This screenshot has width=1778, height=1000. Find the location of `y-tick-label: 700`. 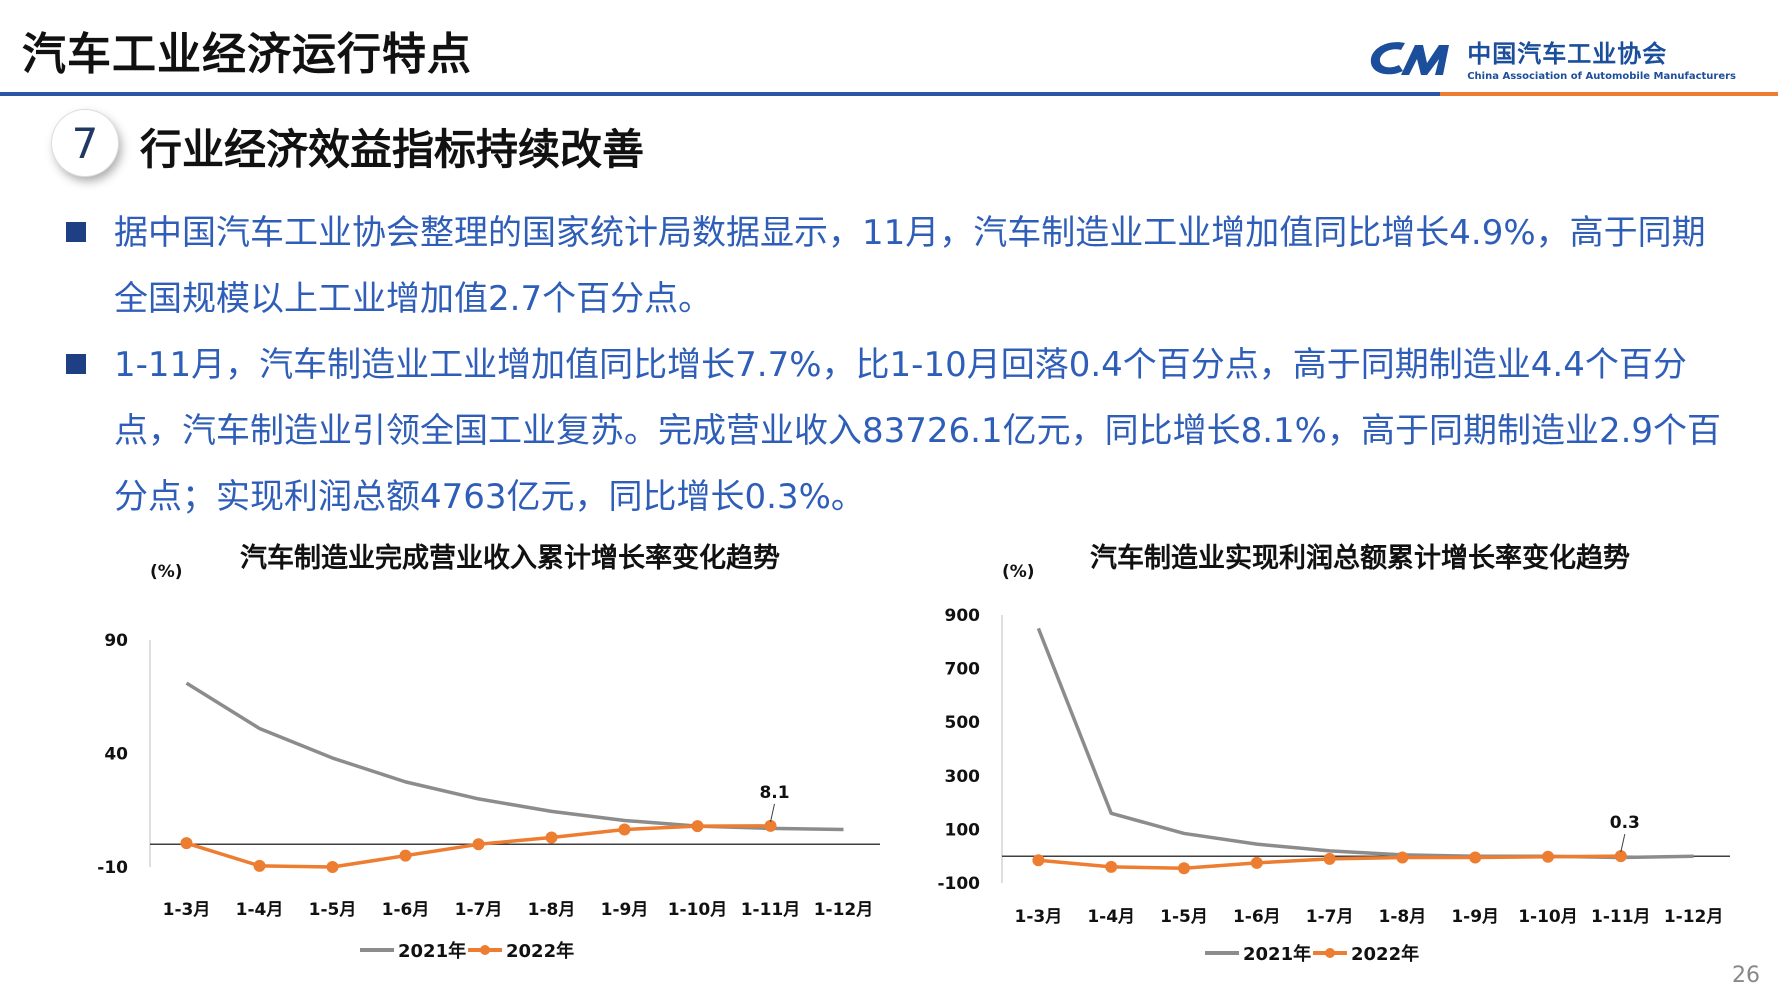

y-tick-label: 700 is located at coordinates (963, 670).